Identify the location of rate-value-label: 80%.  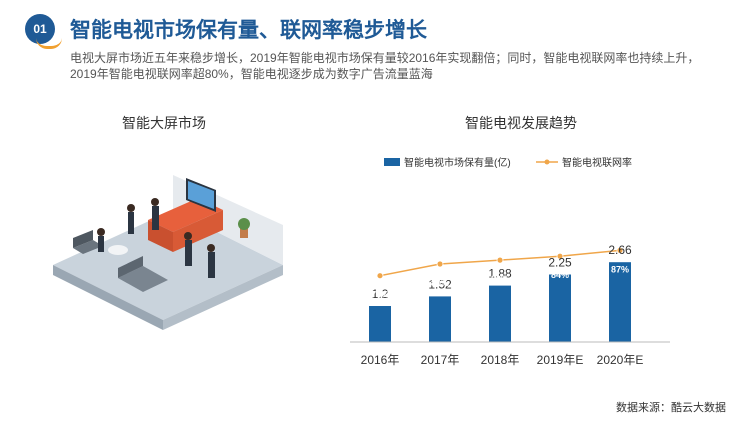
(440, 283).